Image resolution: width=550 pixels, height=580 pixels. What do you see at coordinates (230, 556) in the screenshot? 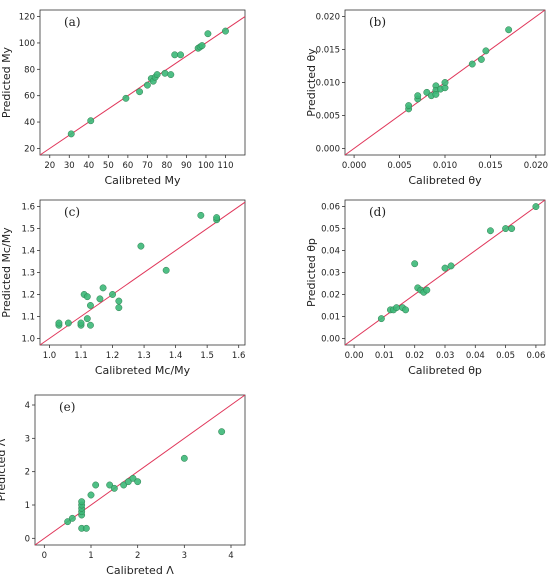
I see `chart-e-x-tick-label: 4` at bounding box center [230, 556].